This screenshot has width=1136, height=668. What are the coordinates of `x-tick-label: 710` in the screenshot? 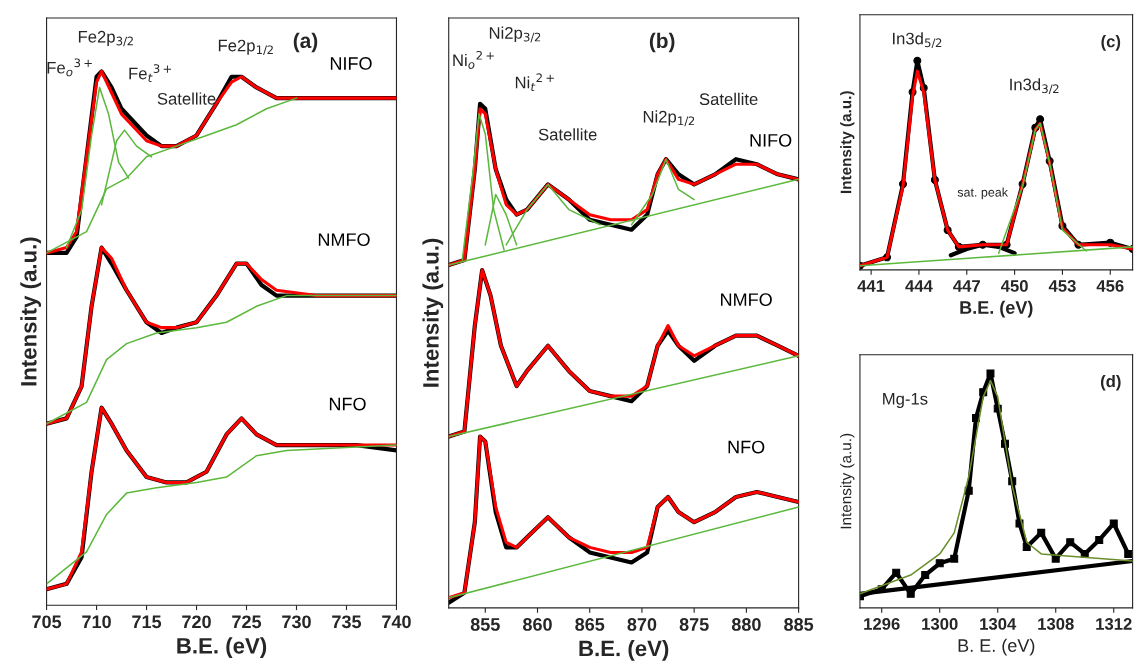 It's located at (96, 622).